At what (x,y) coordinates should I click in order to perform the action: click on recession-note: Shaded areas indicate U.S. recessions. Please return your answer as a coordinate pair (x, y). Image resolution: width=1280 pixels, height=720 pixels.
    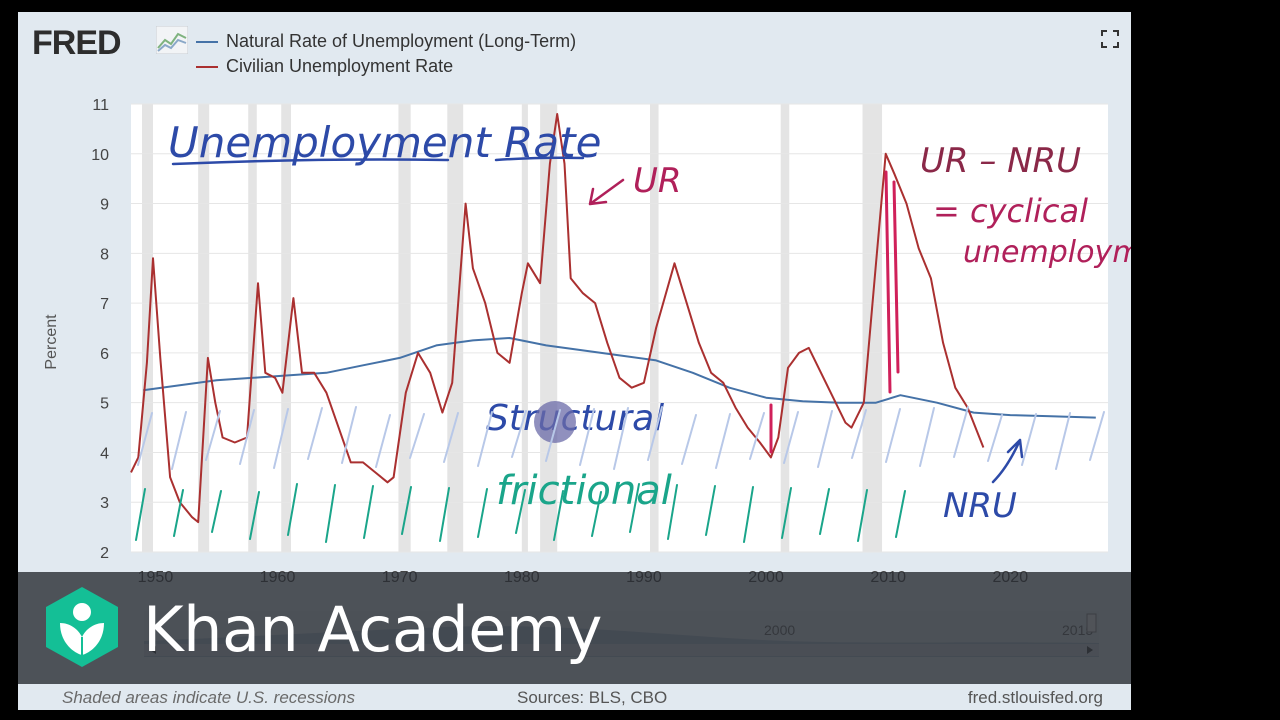
    Looking at the image, I should click on (208, 697).